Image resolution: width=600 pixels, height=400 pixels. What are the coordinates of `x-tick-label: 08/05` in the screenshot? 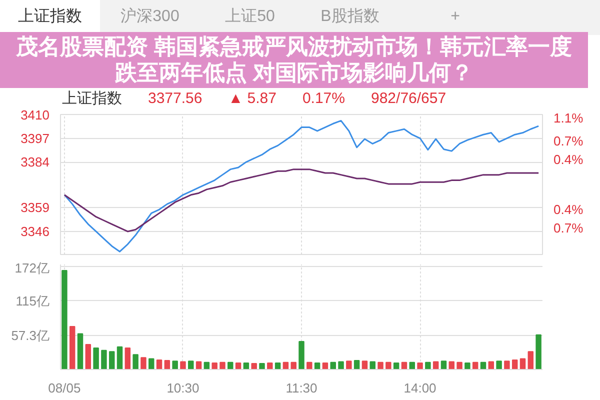 It's located at (64, 388).